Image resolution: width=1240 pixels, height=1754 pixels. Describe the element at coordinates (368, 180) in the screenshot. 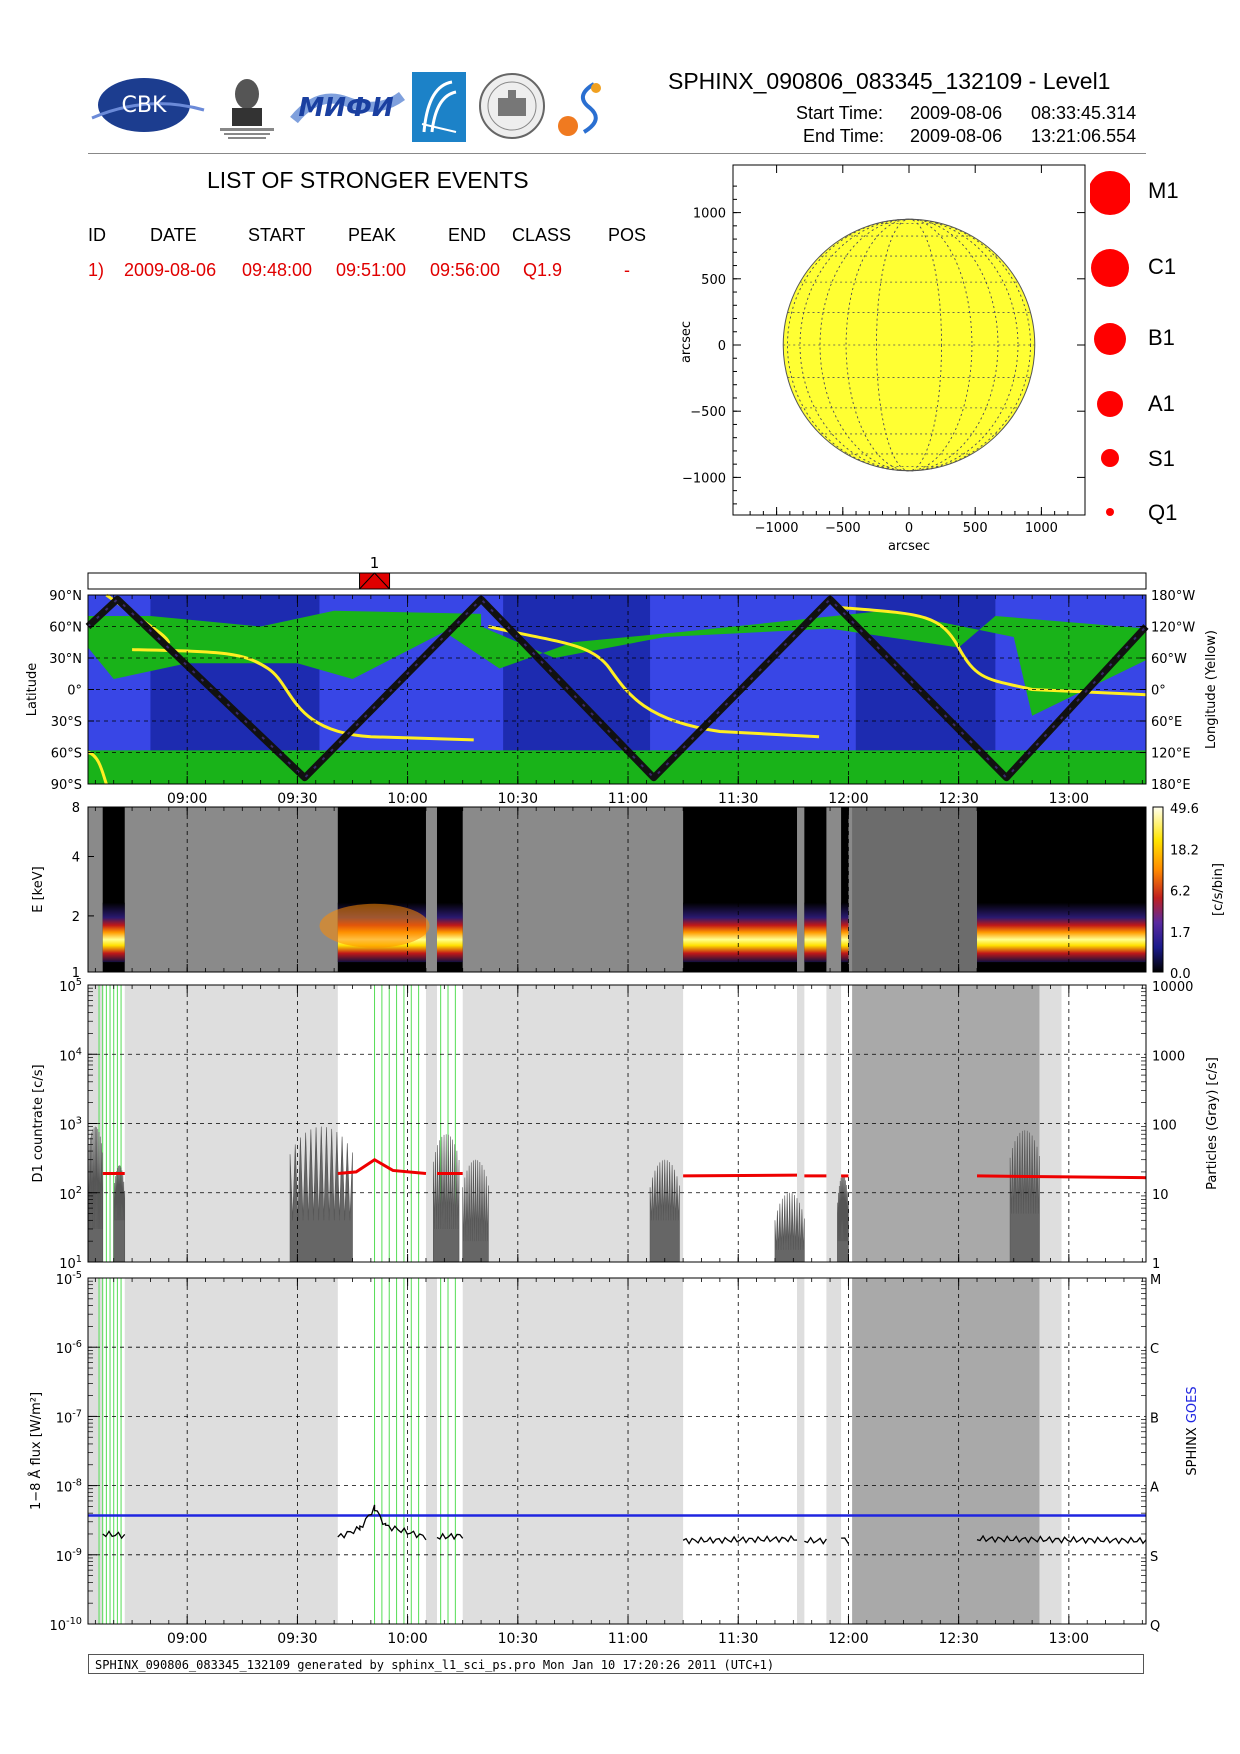

I see `events-title: LIST OF STRONGER EVENTS` at that location.